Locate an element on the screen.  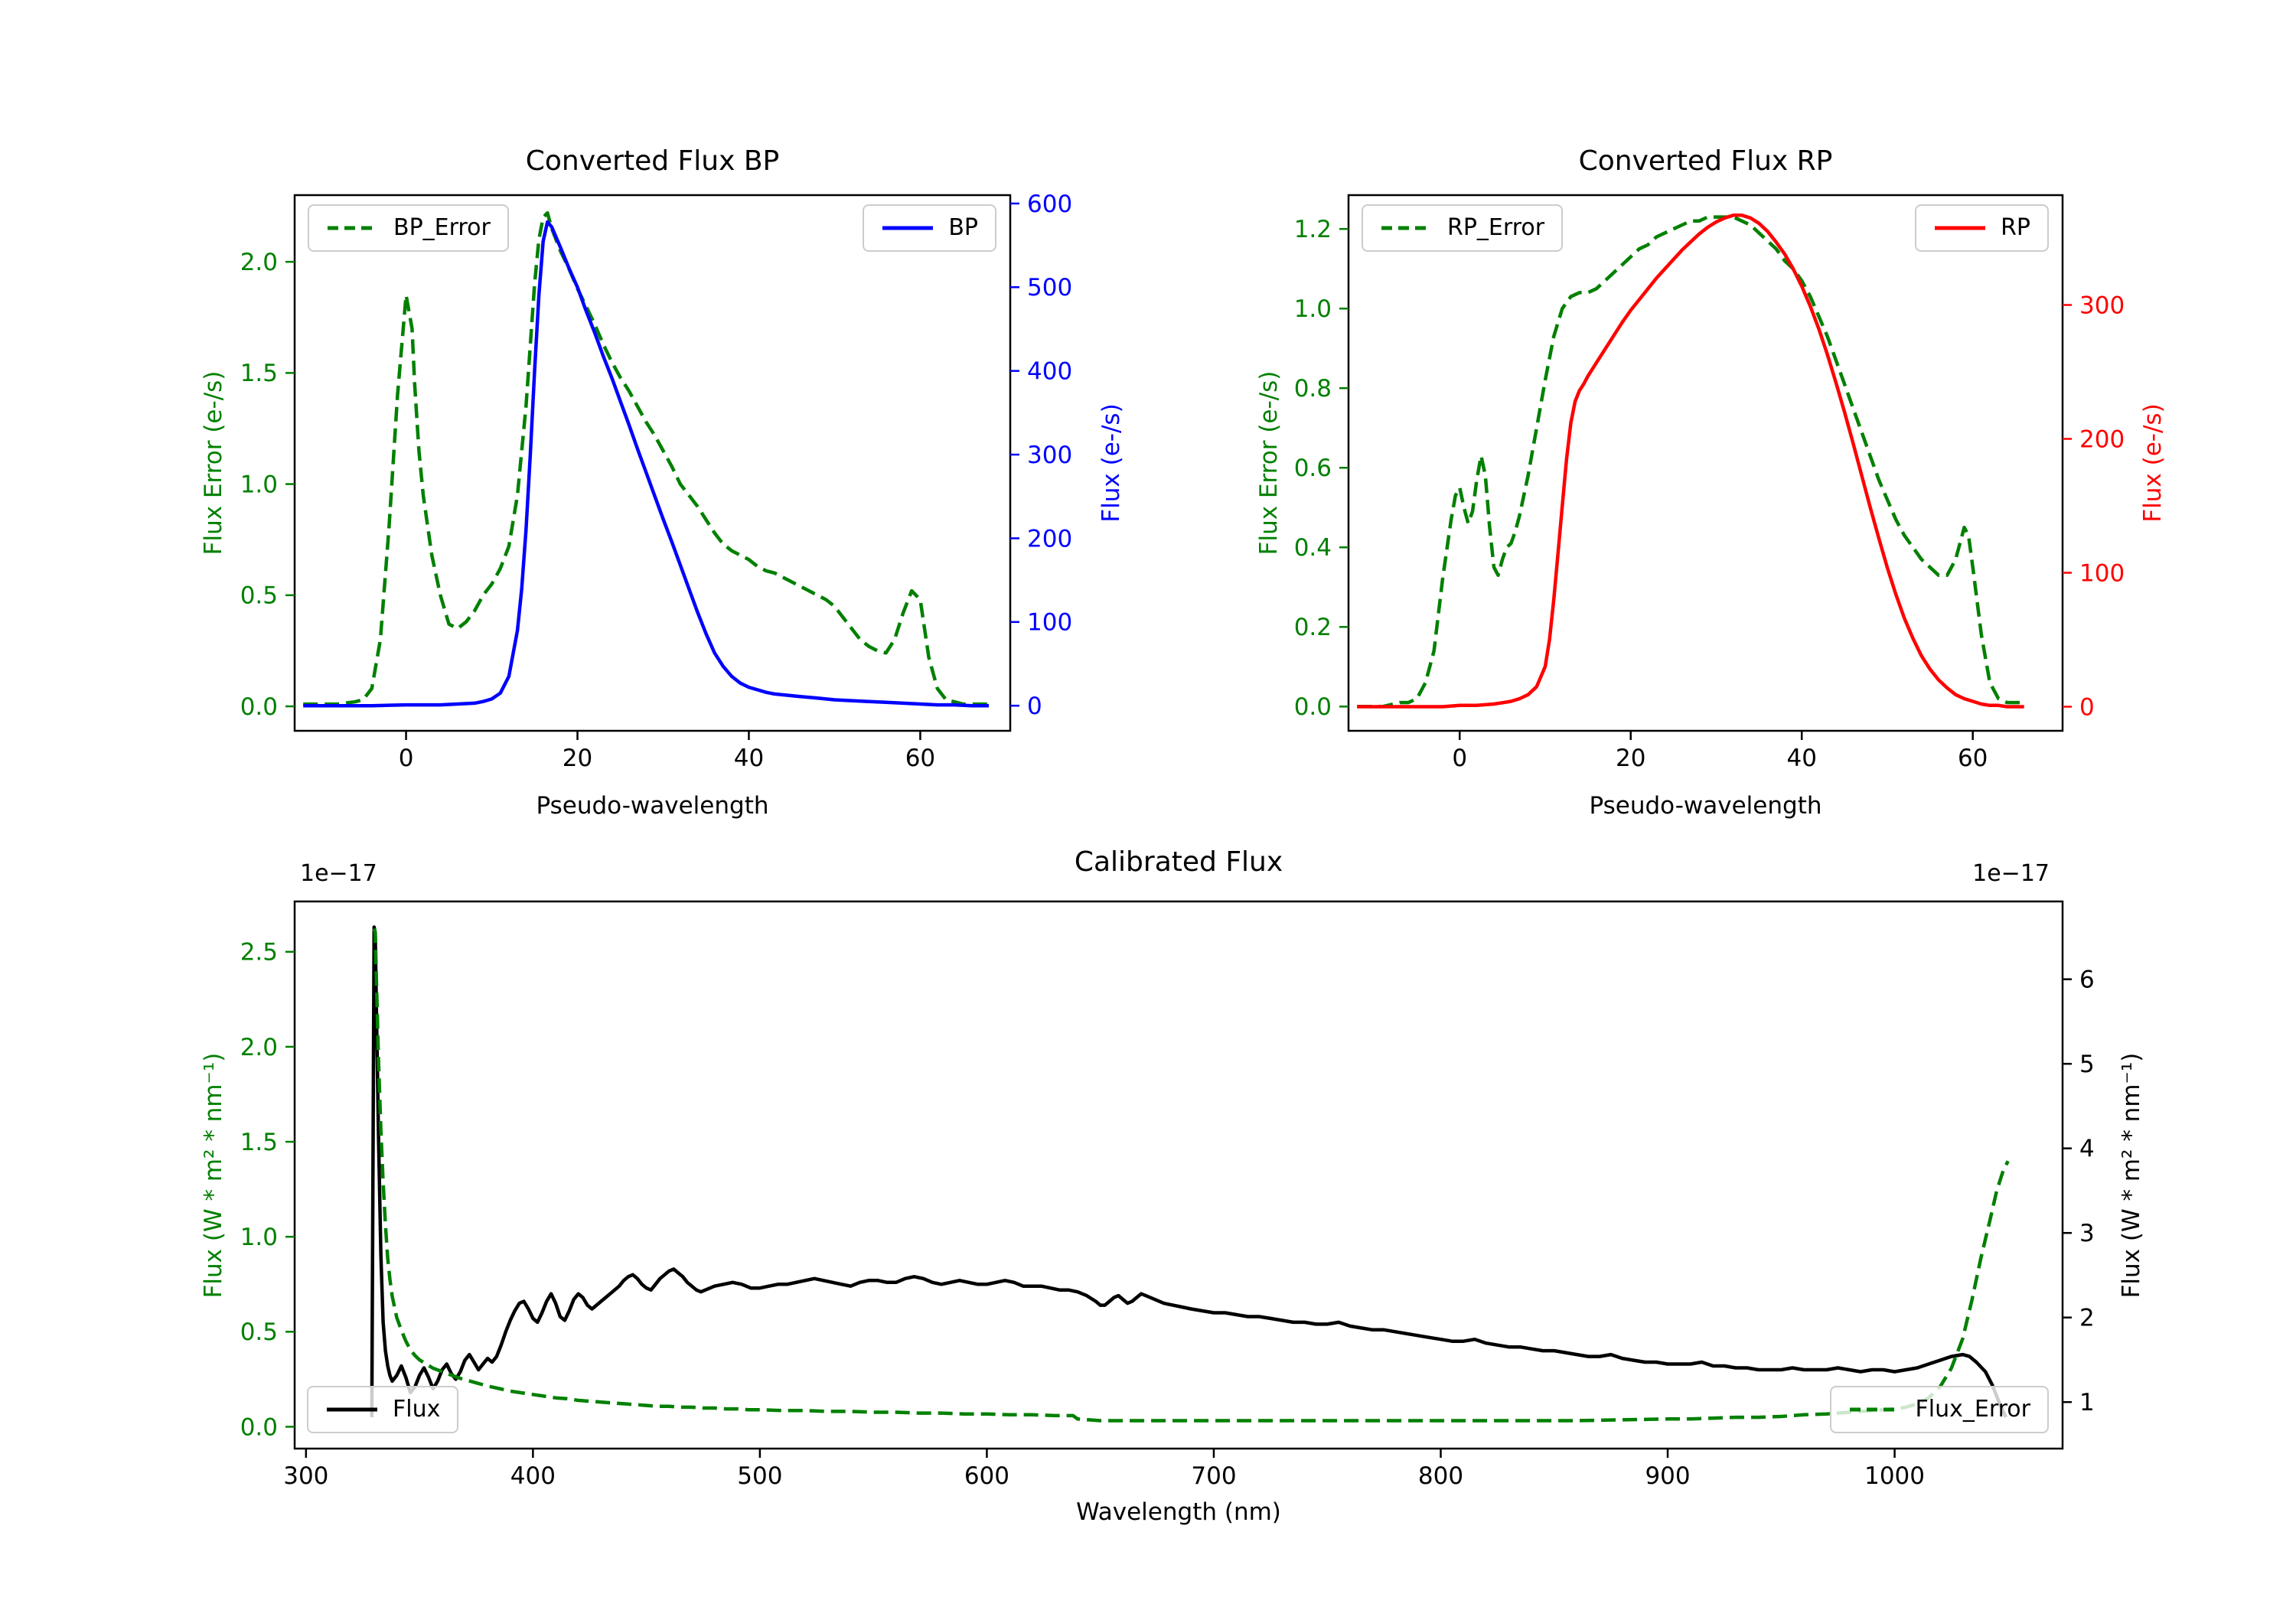
series-line-RP is located at coordinates (1690, 461).